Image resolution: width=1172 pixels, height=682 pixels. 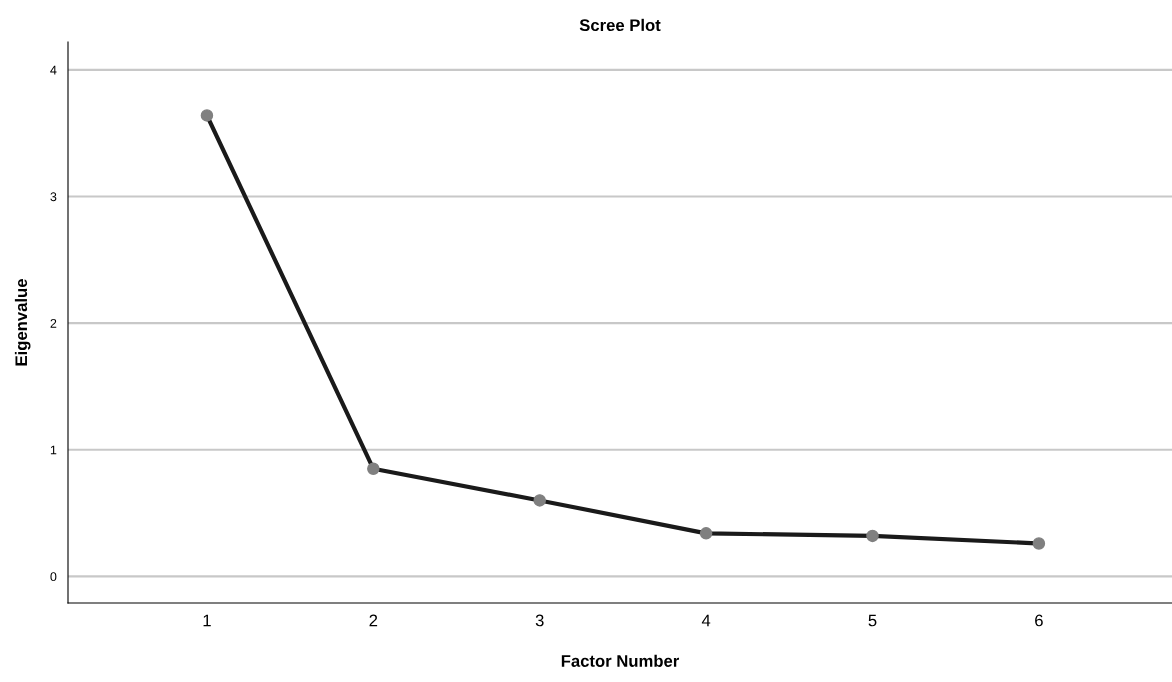 I want to click on y-tick-label: 3, so click(x=53, y=197).